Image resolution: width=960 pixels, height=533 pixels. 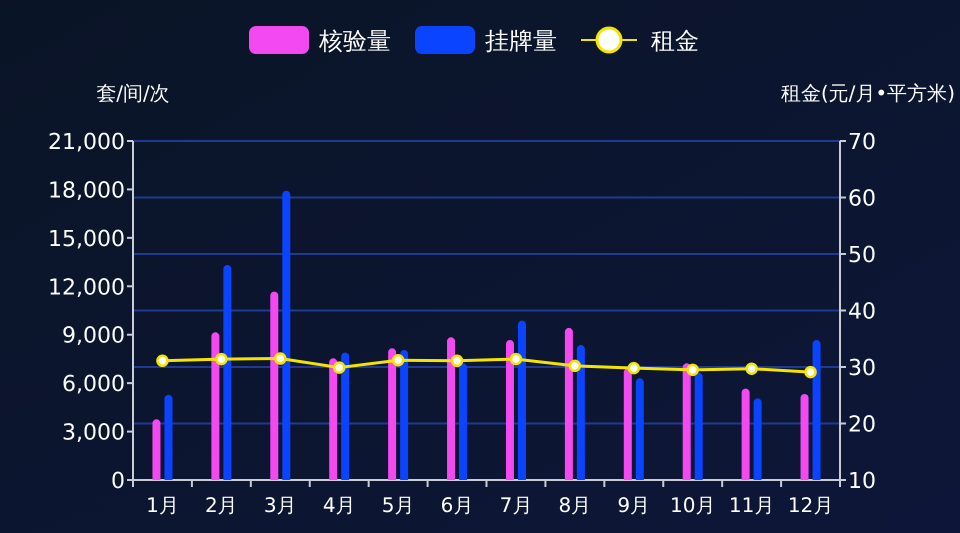 I want to click on y2-tick-label: 40, so click(x=862, y=312).